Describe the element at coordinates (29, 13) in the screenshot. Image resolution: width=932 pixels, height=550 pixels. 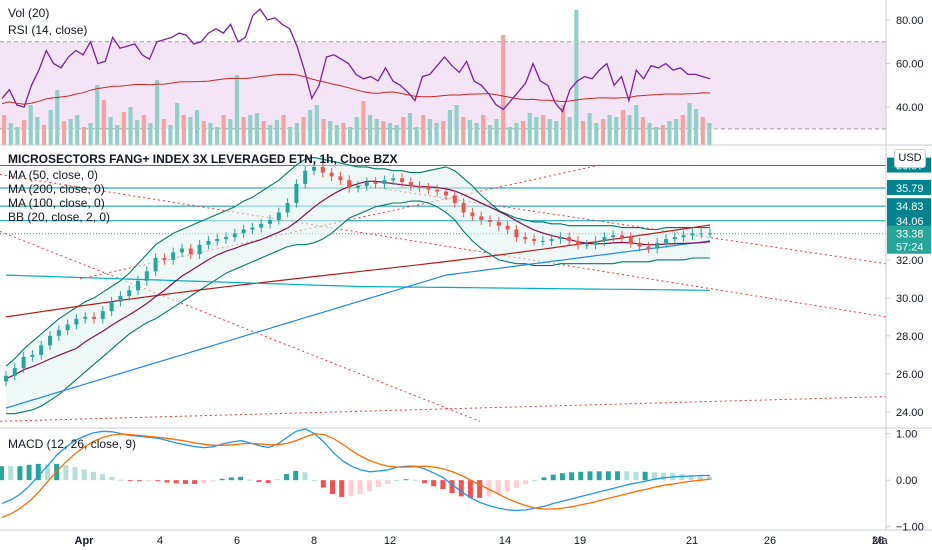
I see `legend-vol: Vol (20)` at that location.